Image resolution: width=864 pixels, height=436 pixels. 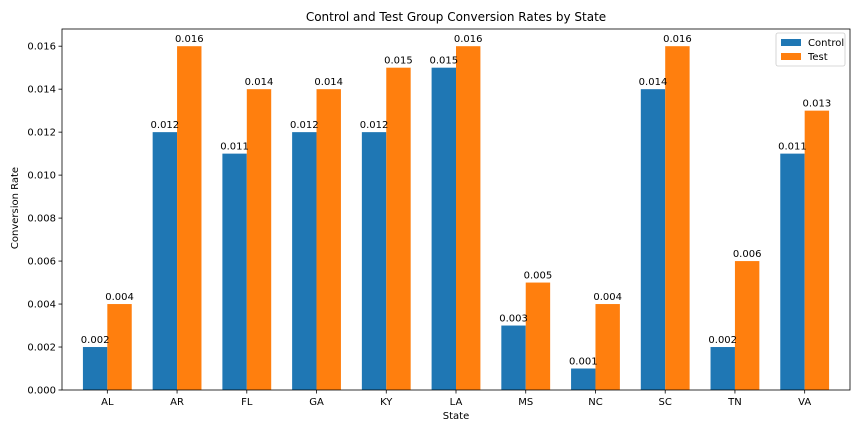 What do you see at coordinates (804, 402) in the screenshot?
I see `x-tick-label-va: VA` at bounding box center [804, 402].